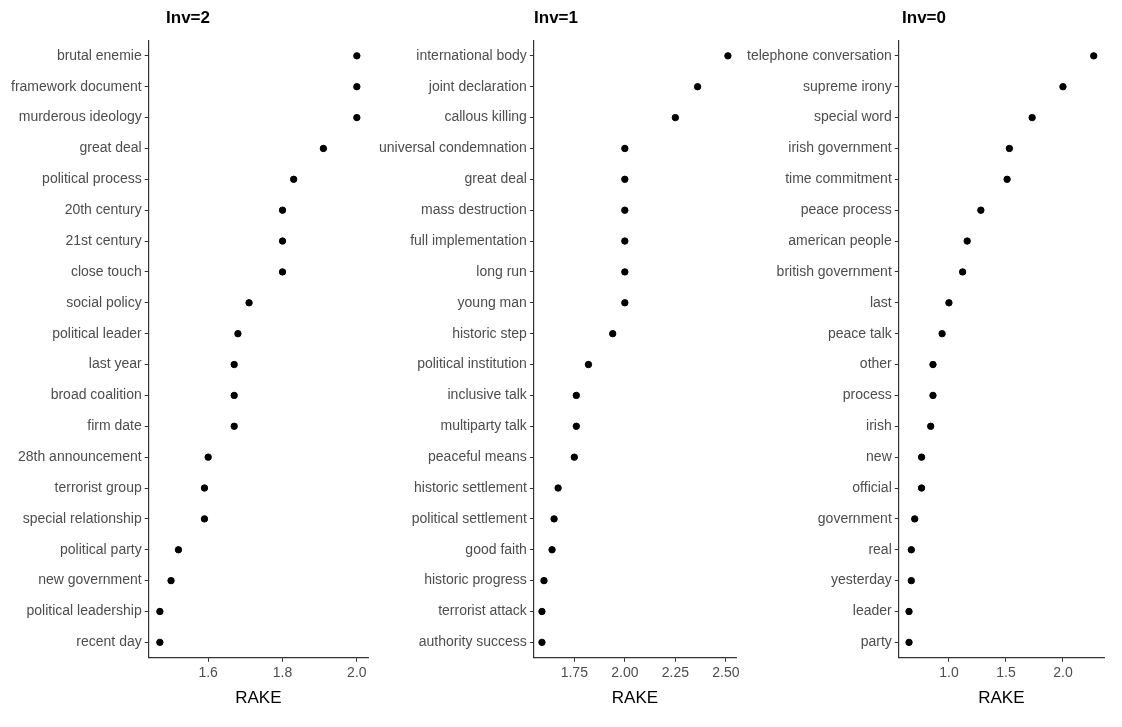 The height and width of the screenshot is (727, 1122). What do you see at coordinates (82, 517) in the screenshot?
I see `y-tick-label: special relationship` at bounding box center [82, 517].